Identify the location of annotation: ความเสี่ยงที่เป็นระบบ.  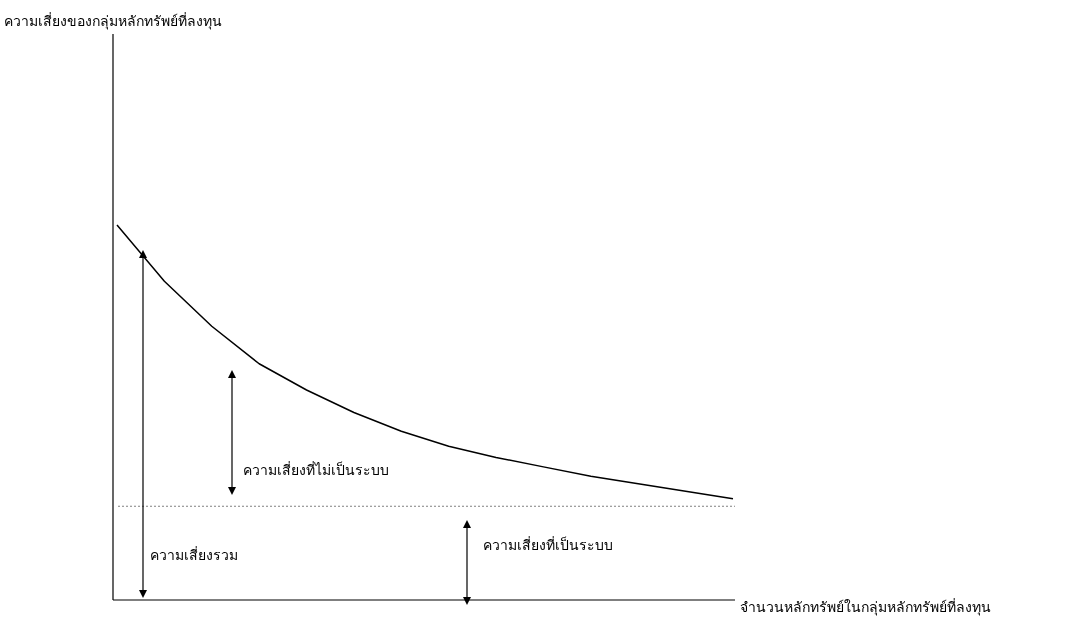
(548, 544).